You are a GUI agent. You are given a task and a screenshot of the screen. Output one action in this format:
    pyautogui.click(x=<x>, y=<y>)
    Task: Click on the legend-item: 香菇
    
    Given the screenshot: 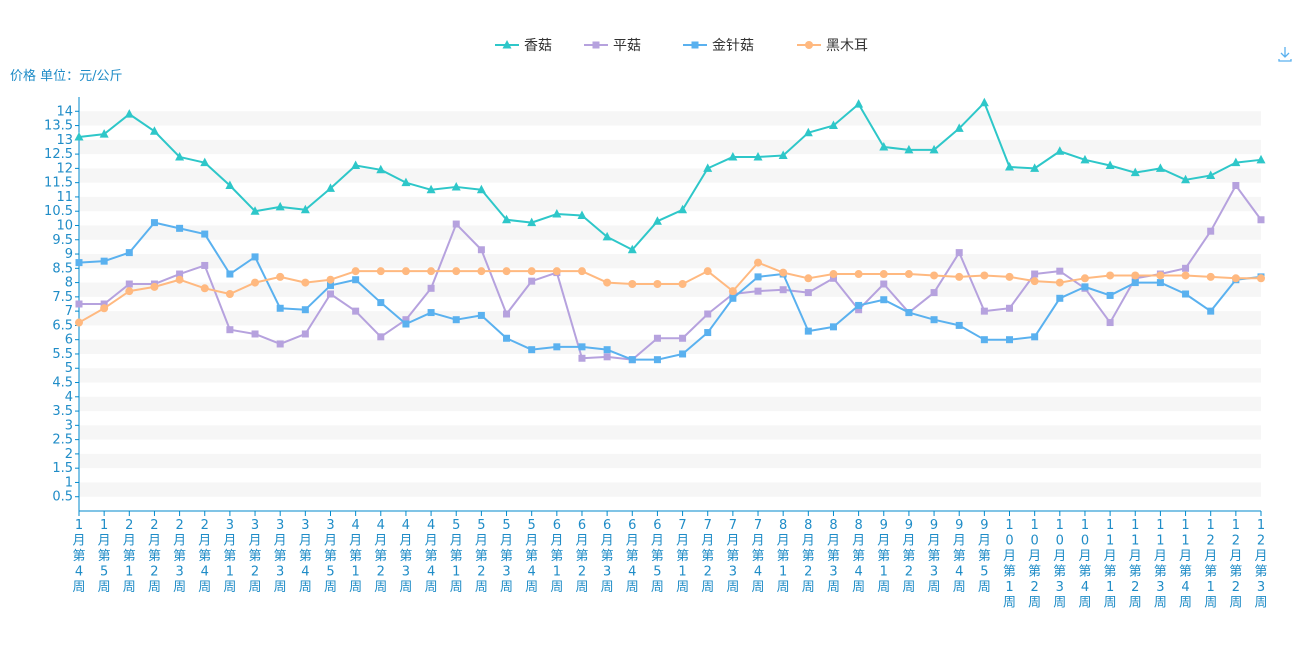 What is the action you would take?
    pyautogui.click(x=523, y=46)
    